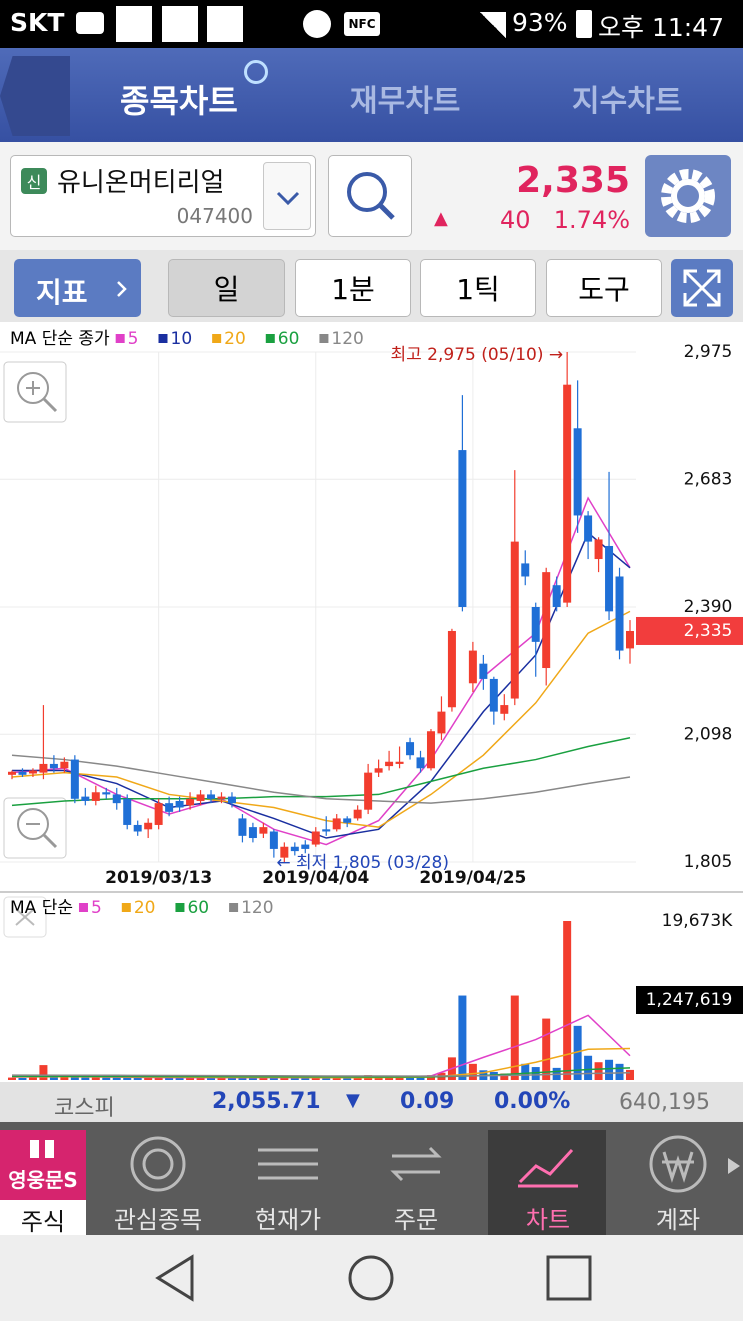  What do you see at coordinates (427, 1101) in the screenshot?
I see `index-change: 0.09` at bounding box center [427, 1101].